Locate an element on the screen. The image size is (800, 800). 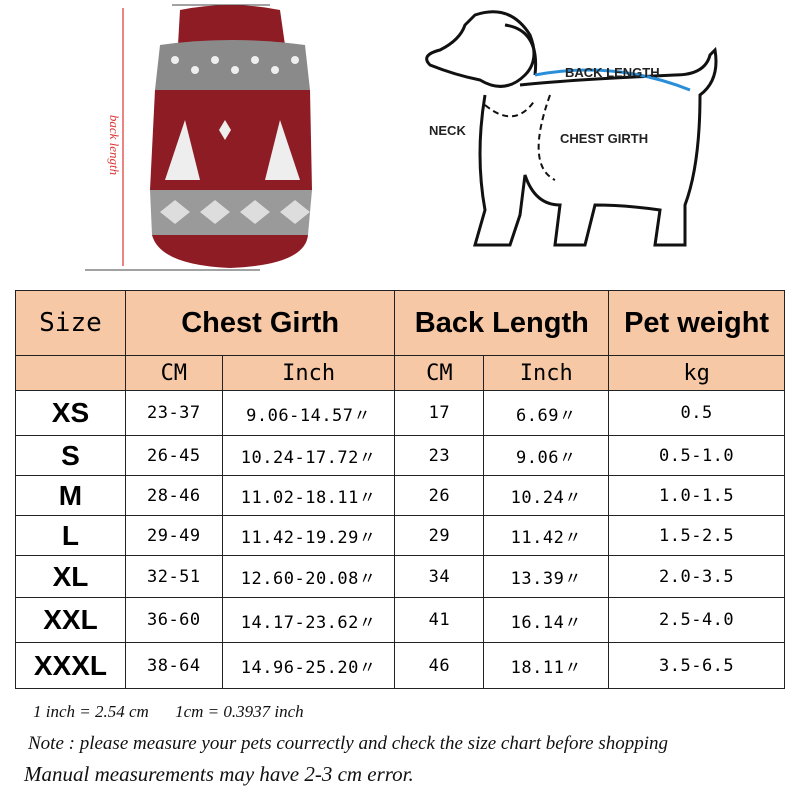
conversion-note: 1 inch = 2.54 cm 1cm = 0.3937 inch is located at coordinates (168, 712).